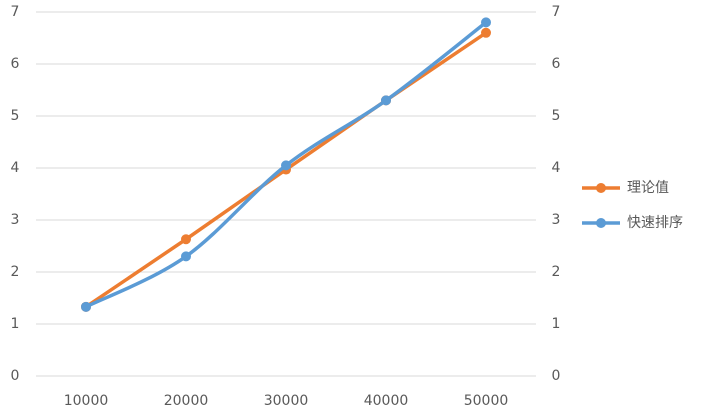 The width and height of the screenshot is (716, 417). Describe the element at coordinates (556, 376) in the screenshot. I see `y2-tick-label: 0` at that location.